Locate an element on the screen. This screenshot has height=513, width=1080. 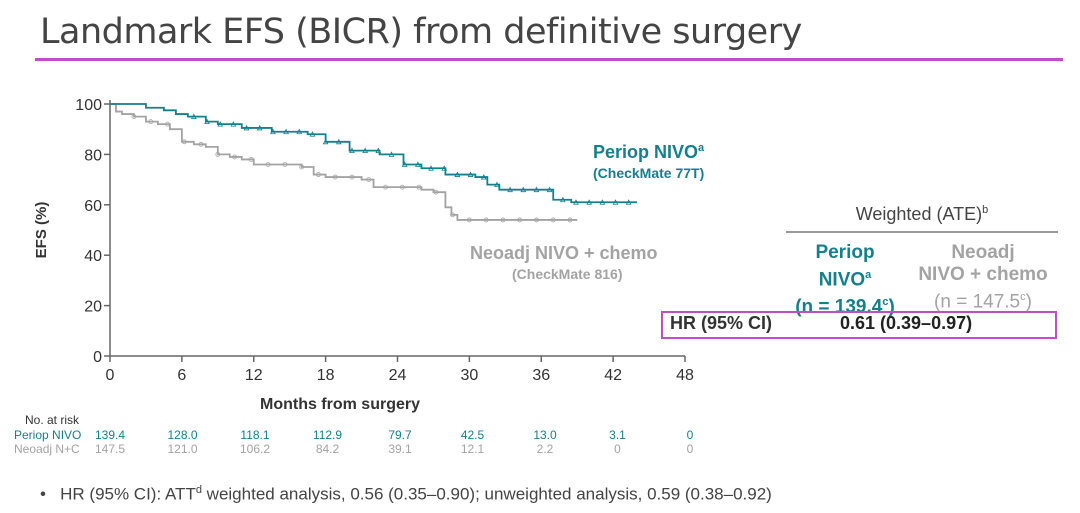
km-curve-neoadj is located at coordinates (344, 162).